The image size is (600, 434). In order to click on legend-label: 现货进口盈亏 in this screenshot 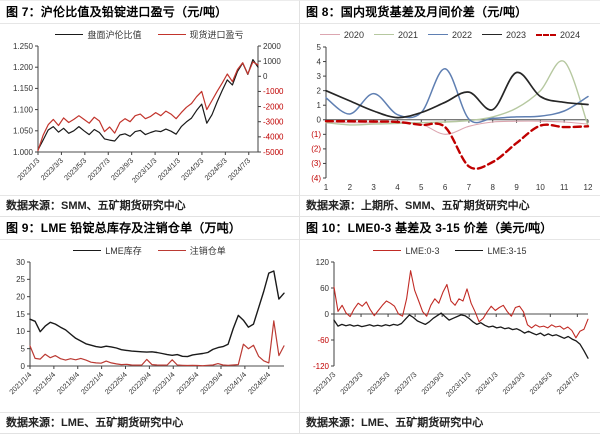, I will do `click(216, 35)`.